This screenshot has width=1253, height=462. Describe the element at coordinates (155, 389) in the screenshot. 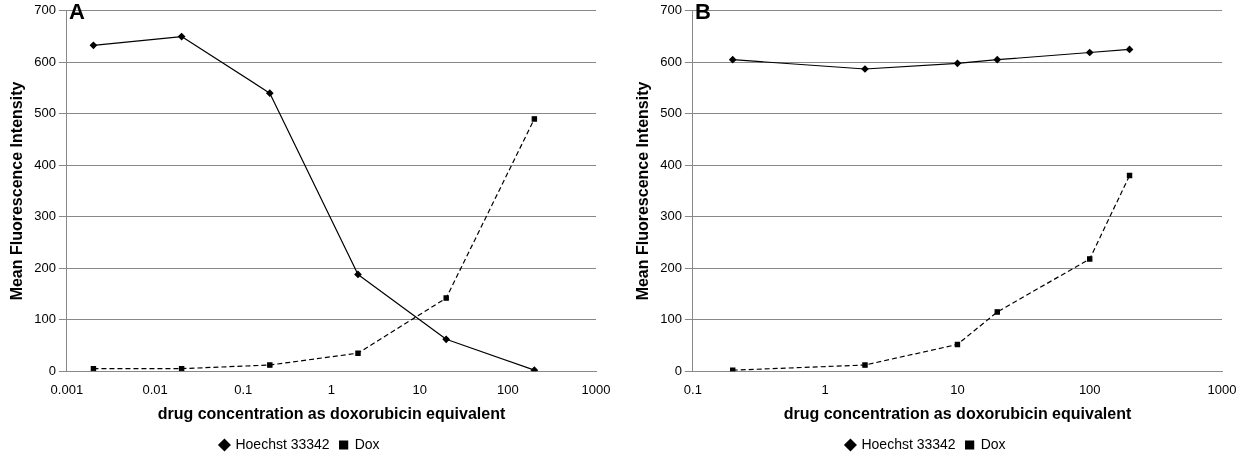

I see `x-tick-label: 0.01` at that location.